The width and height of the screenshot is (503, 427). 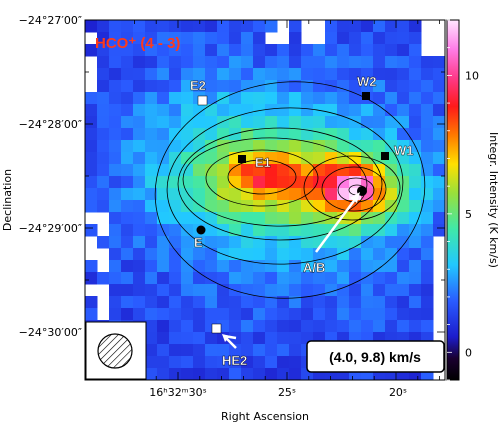 What do you see at coordinates (352, 188) in the screenshot?
I see `contour-line` at bounding box center [352, 188].